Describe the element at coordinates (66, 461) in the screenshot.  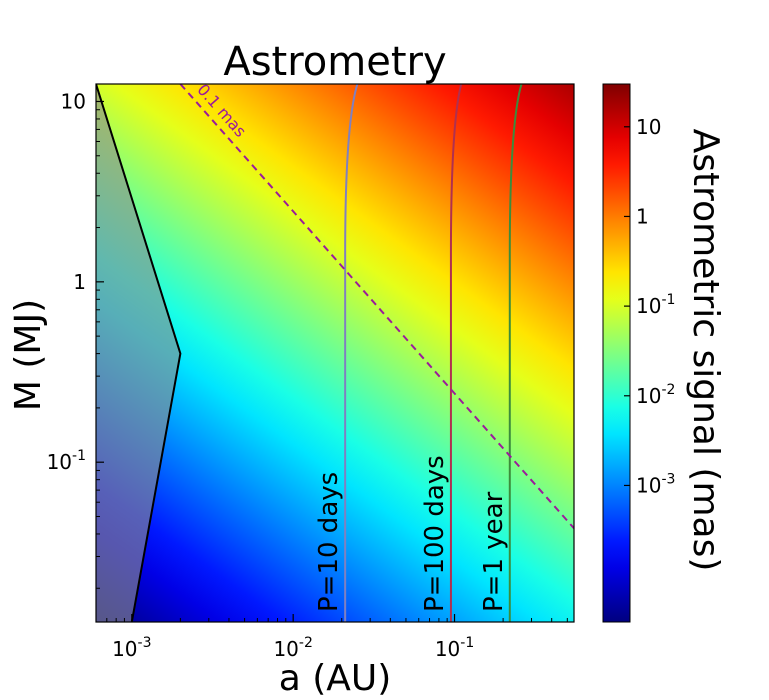
I see `y-tick-label: 10-1` at that location.